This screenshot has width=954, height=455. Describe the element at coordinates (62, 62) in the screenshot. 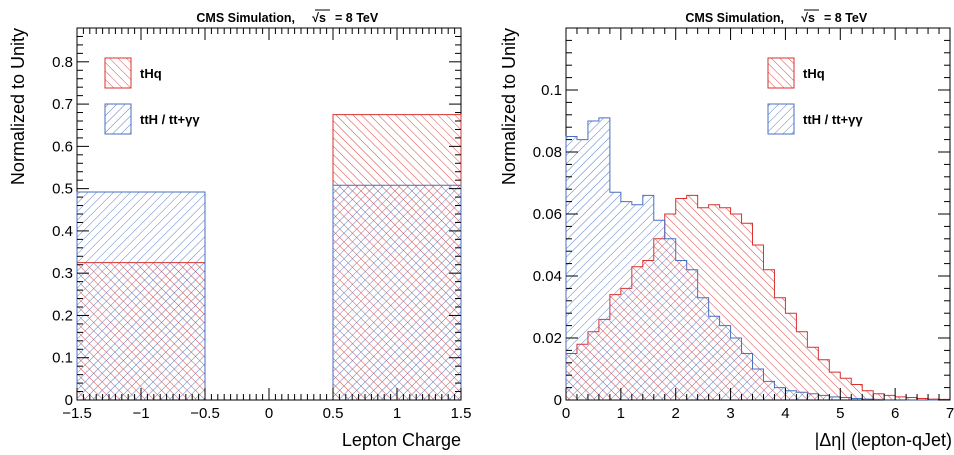

I see `left-y-tick-label: 0.8` at that location.